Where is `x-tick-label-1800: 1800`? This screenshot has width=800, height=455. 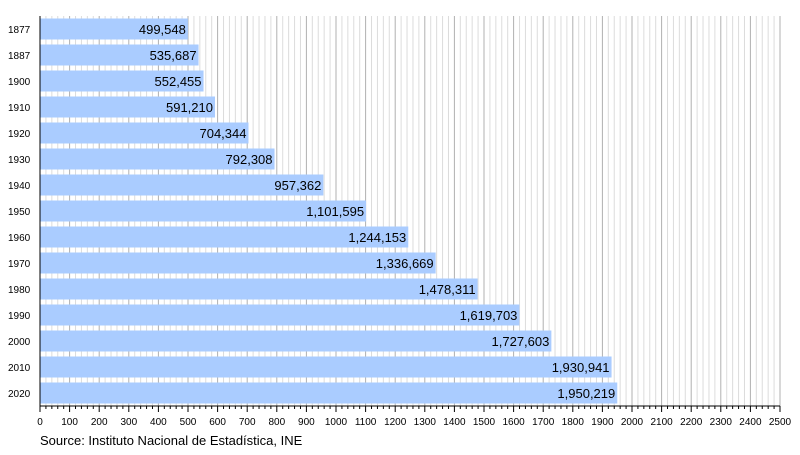 x-tick-label-1800: 1800 is located at coordinates (573, 422).